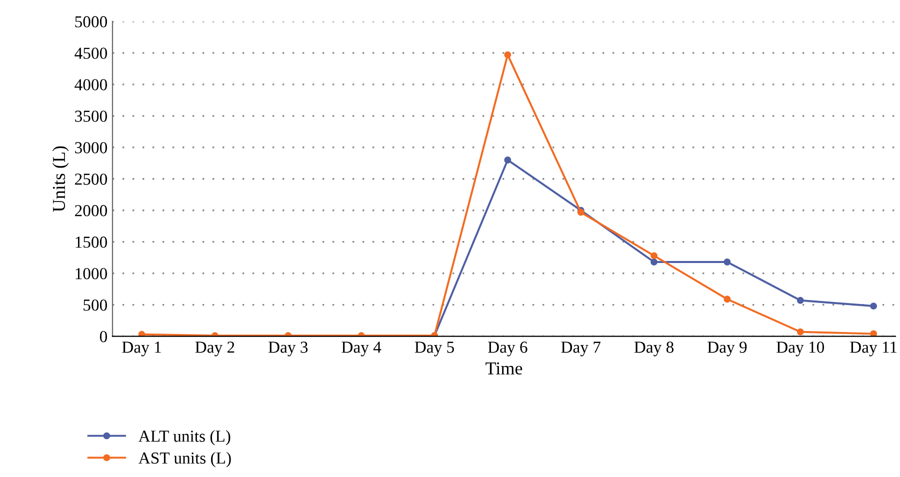 This screenshot has width=900, height=477. I want to click on y-tick-label: 500, so click(96, 305).